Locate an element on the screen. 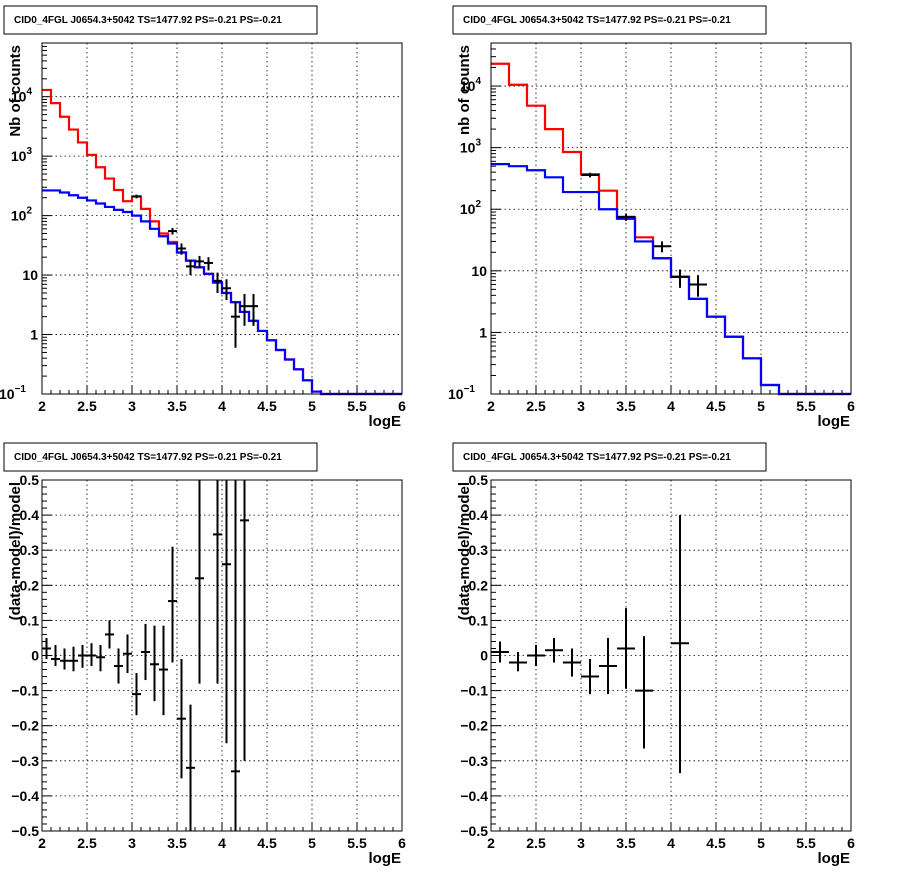 Image resolution: width=898 pixels, height=875 pixels. y-tick-label: 0.5 is located at coordinates (30, 480).